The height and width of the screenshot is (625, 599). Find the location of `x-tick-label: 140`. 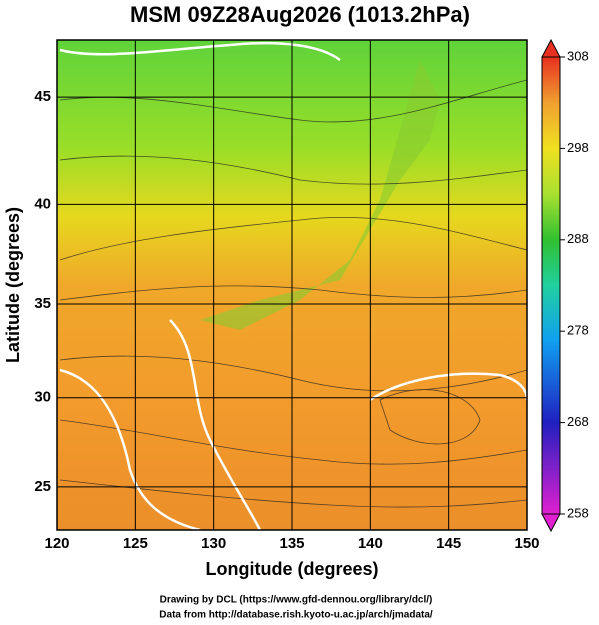

x-tick-label: 140 is located at coordinates (370, 543).